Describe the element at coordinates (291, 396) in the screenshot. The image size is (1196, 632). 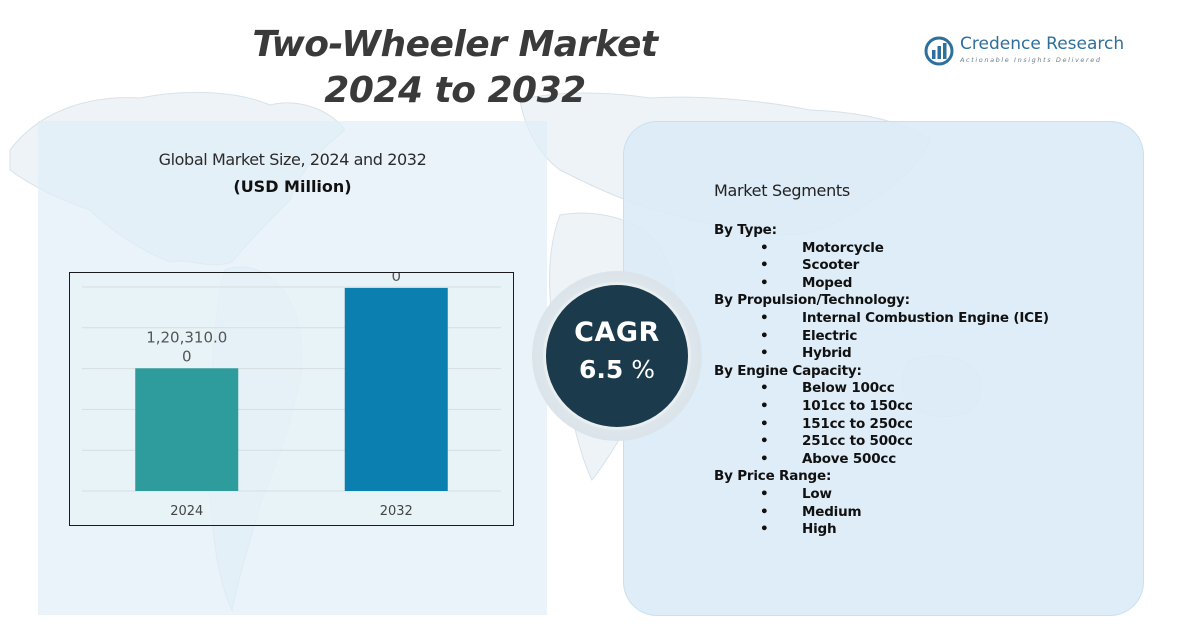
I see `bar-chart: 1,20,310.00 2024 1,99,112.50 2032` at that location.